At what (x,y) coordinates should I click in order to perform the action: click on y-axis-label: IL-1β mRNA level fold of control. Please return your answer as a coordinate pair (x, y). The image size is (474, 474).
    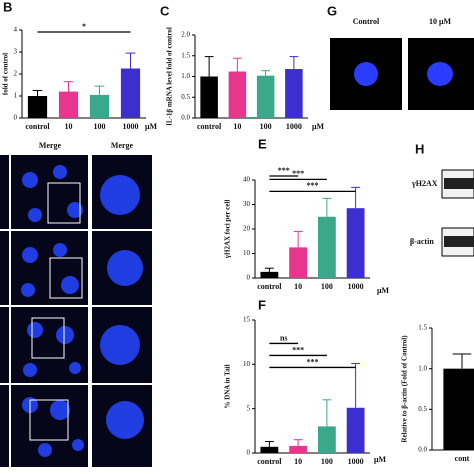
    Looking at the image, I should click on (170, 76).